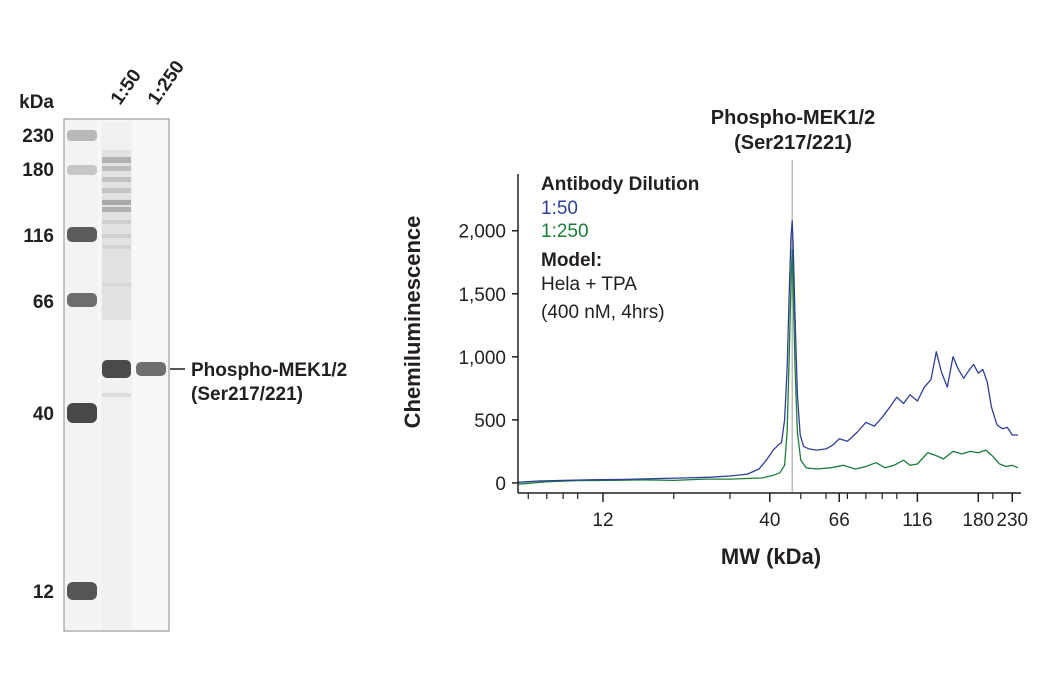 Image resolution: width=1040 pixels, height=700 pixels. What do you see at coordinates (412, 322) in the screenshot?
I see `y-axis-label: Chemiluminescence` at bounding box center [412, 322].